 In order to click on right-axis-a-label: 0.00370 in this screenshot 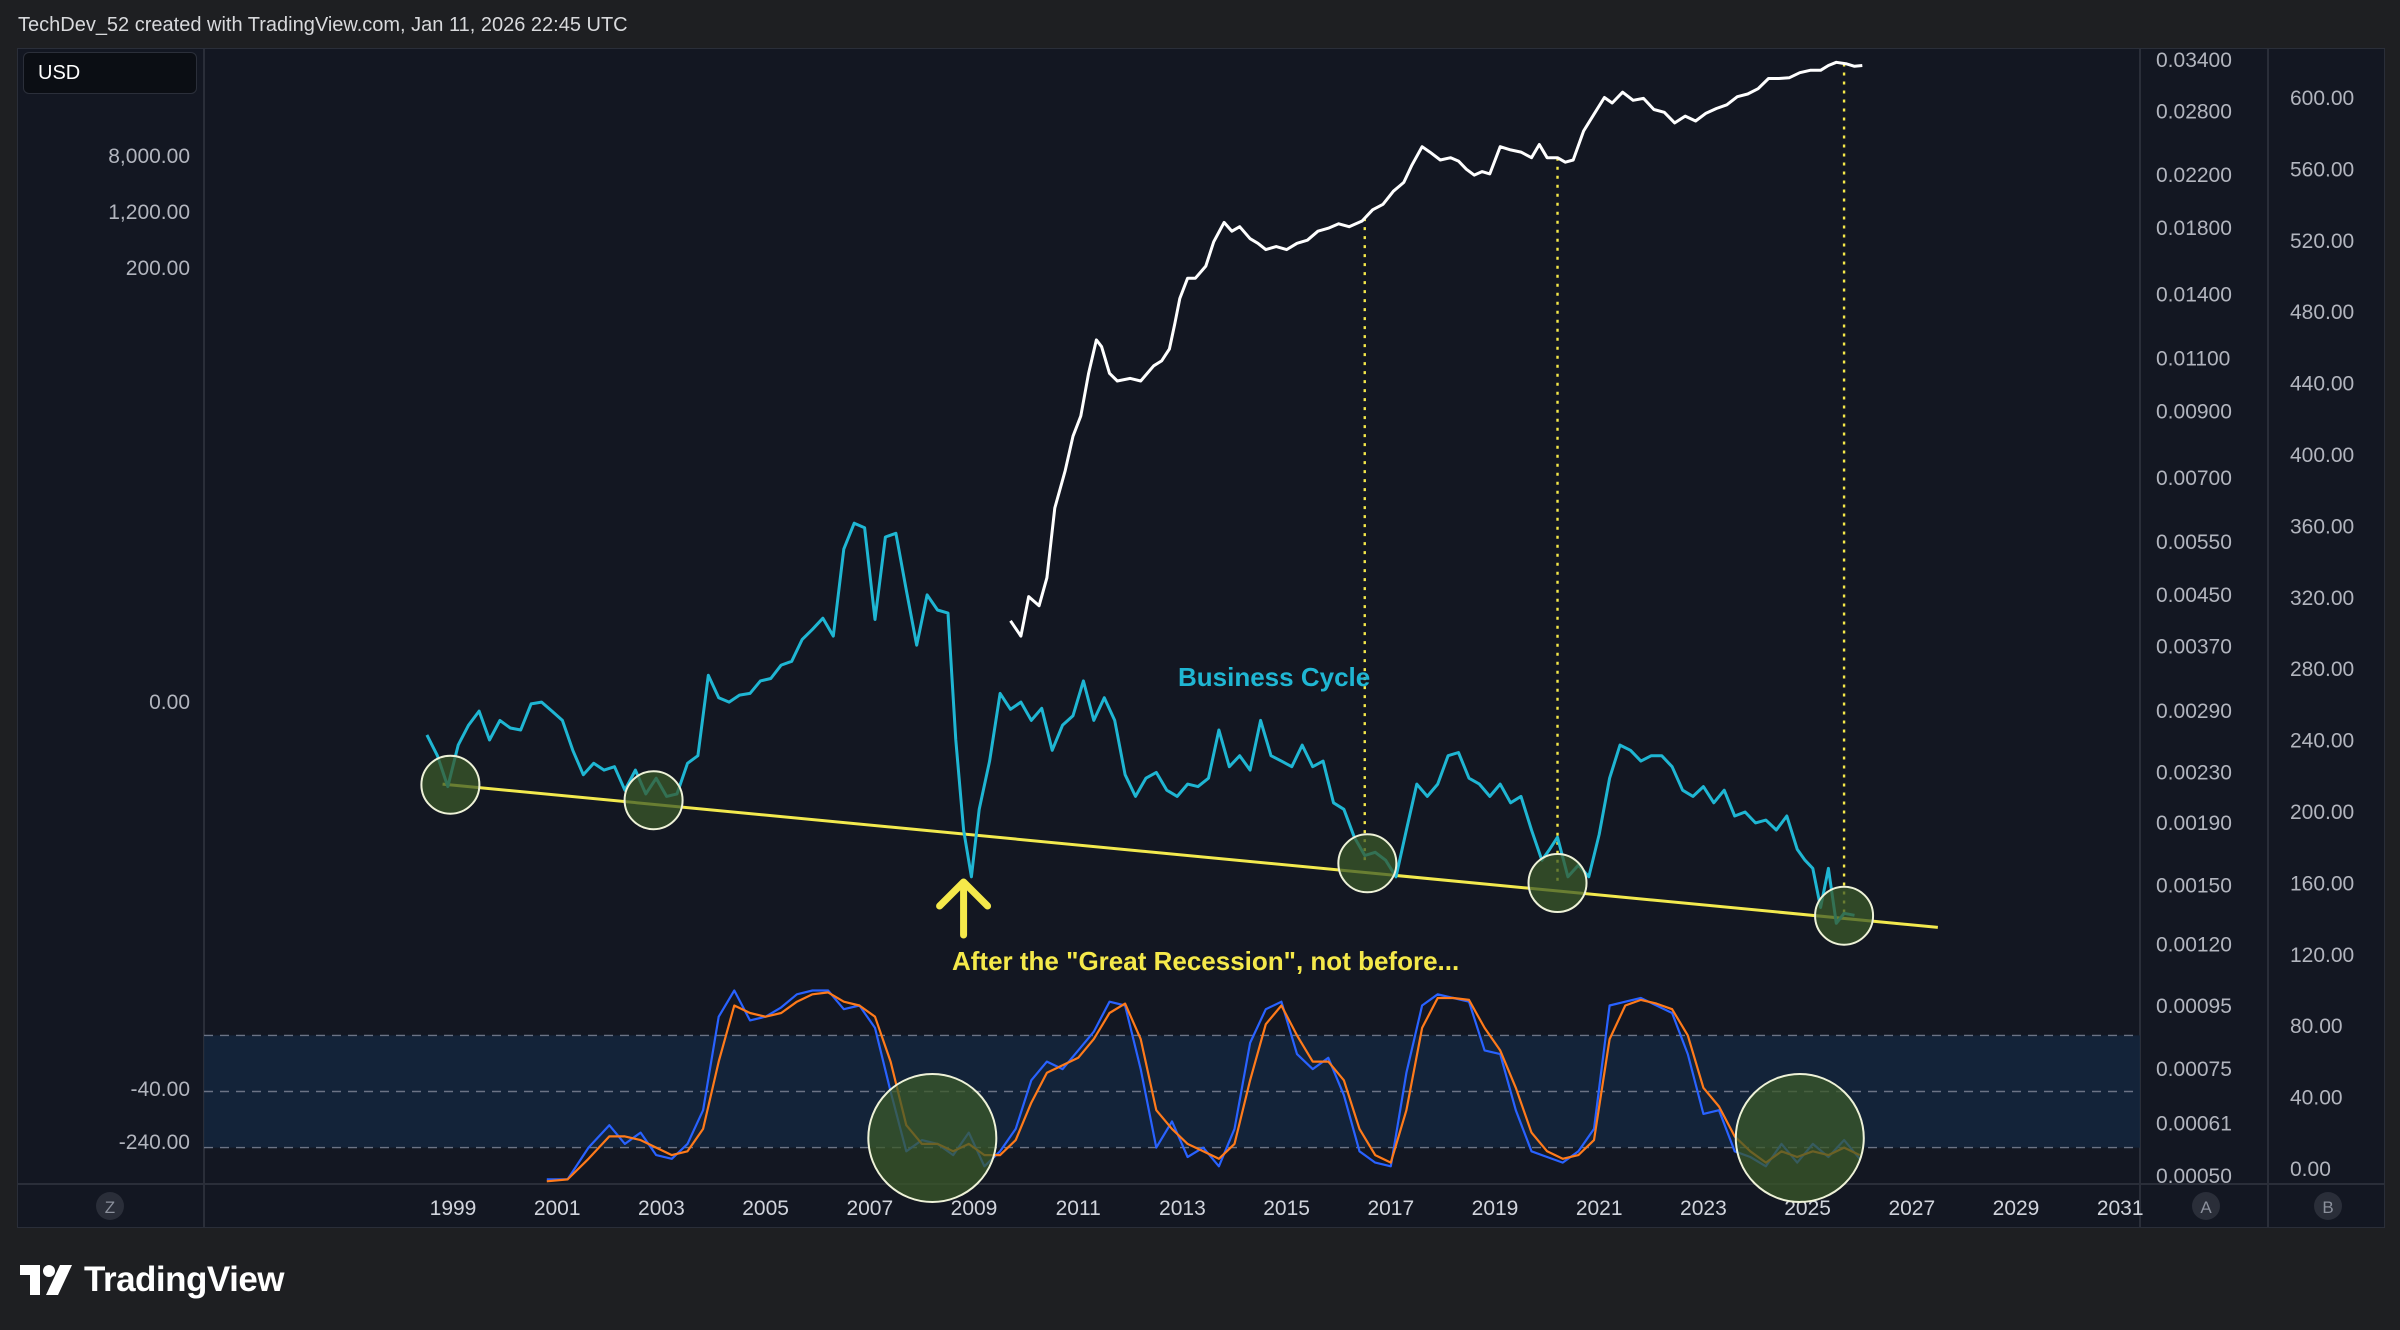, I will do `click(2194, 647)`.